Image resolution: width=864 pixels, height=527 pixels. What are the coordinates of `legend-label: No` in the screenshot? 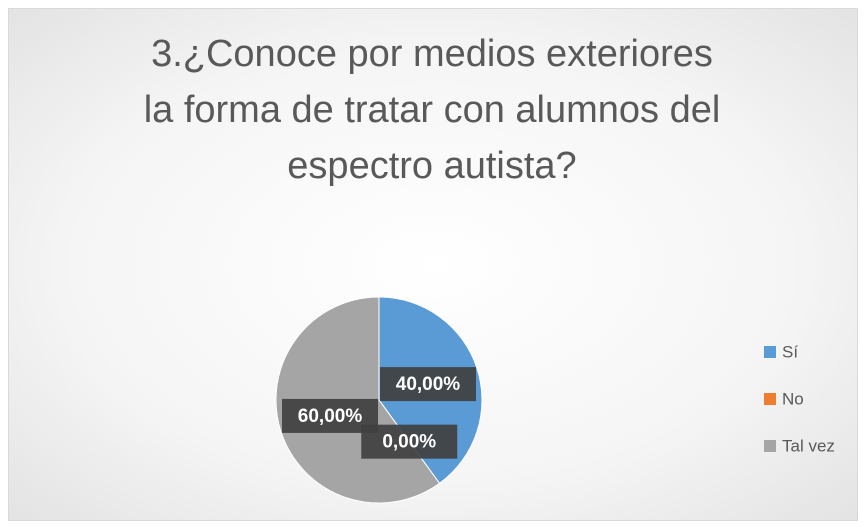 It's located at (793, 398).